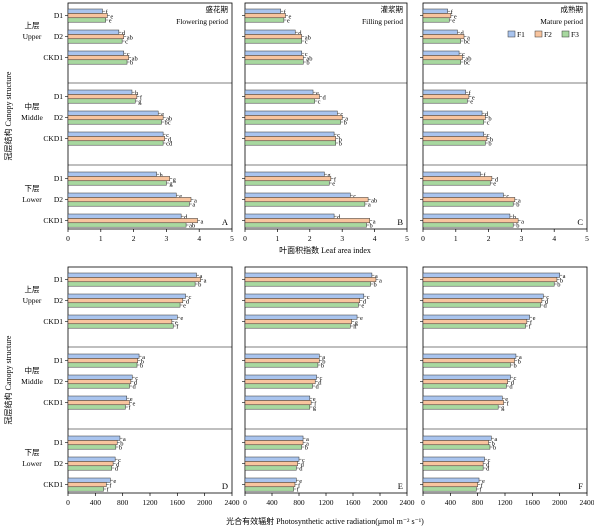 The image size is (594, 532). What do you see at coordinates (310, 238) in the screenshot?
I see `x-tick-label: 2` at bounding box center [310, 238].